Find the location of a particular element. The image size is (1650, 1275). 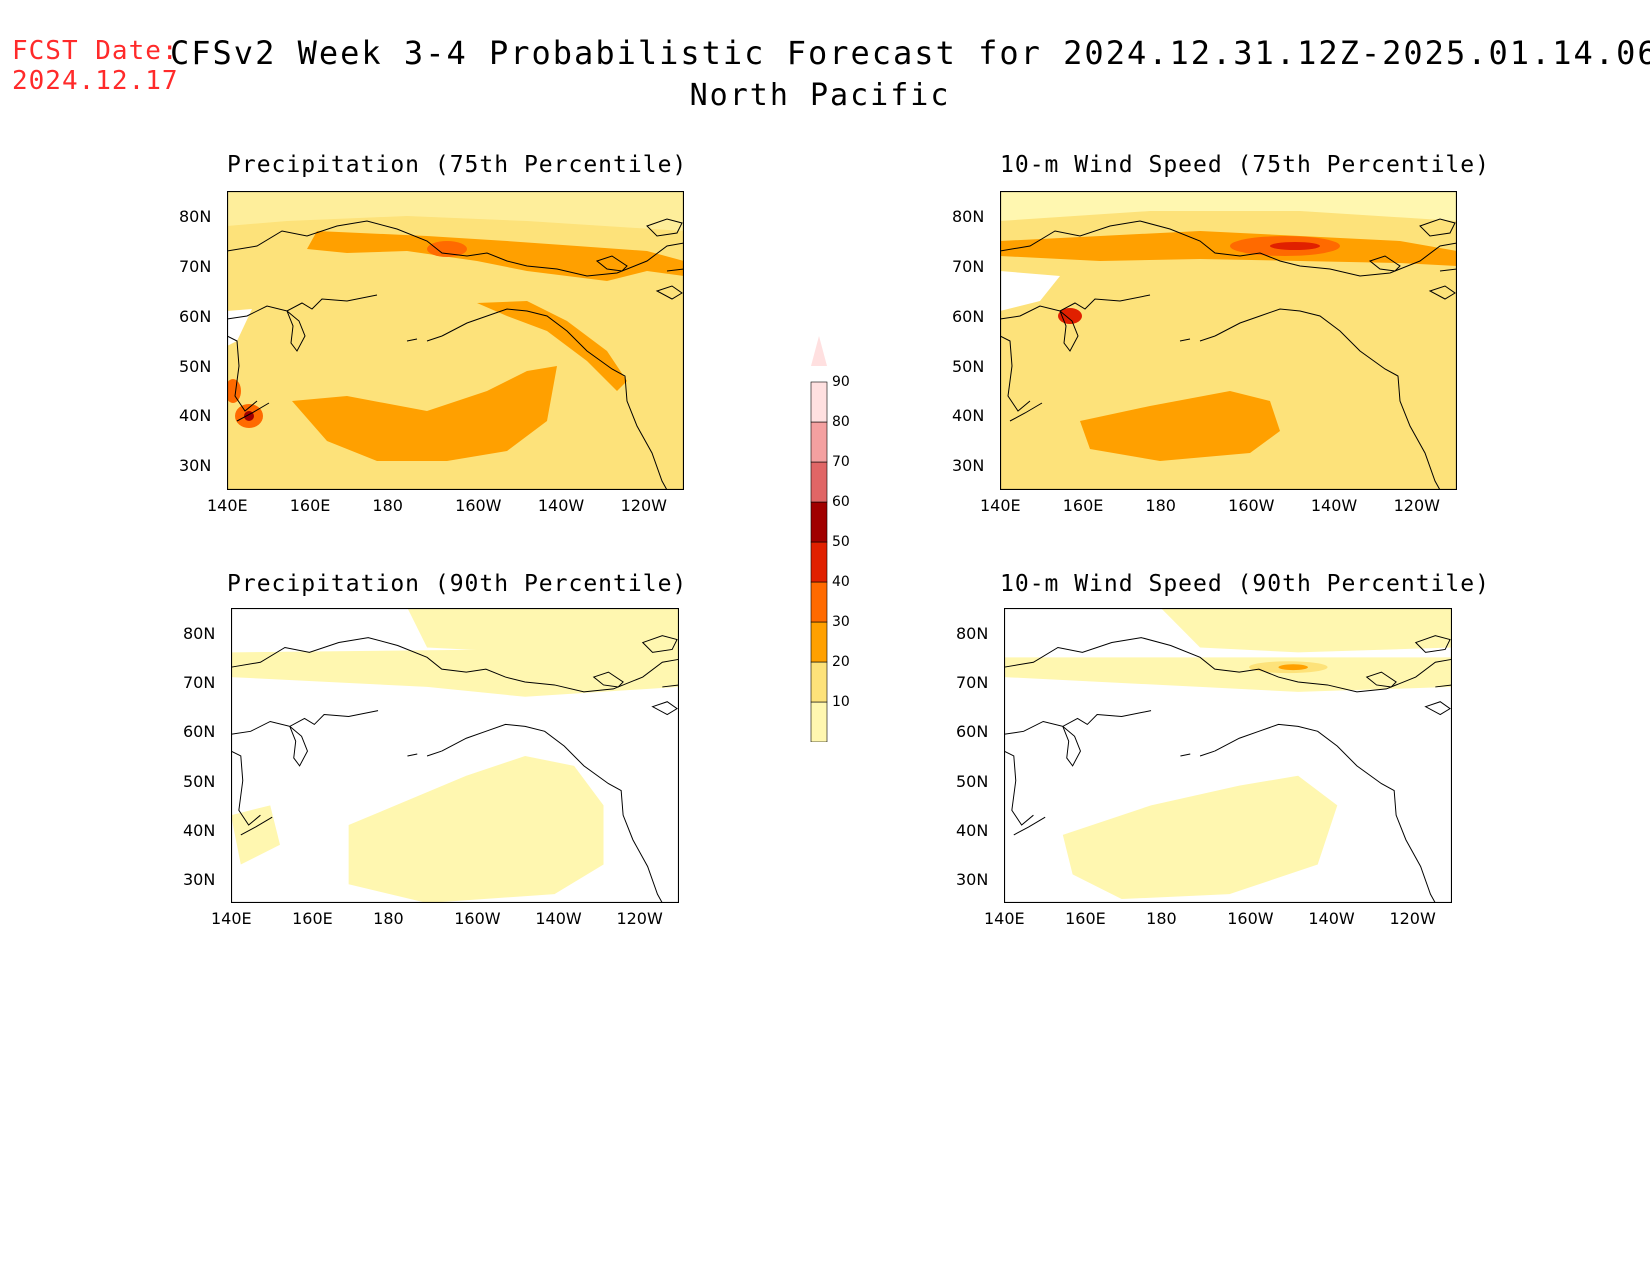

precip75-map is located at coordinates (455, 340).